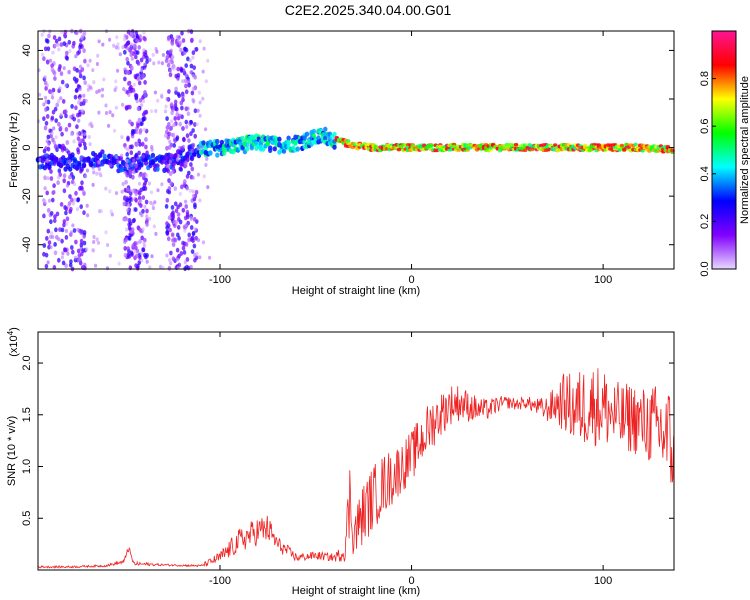 This screenshot has height=600, width=750. I want to click on y-tick-label: 0.5, so click(27, 518).